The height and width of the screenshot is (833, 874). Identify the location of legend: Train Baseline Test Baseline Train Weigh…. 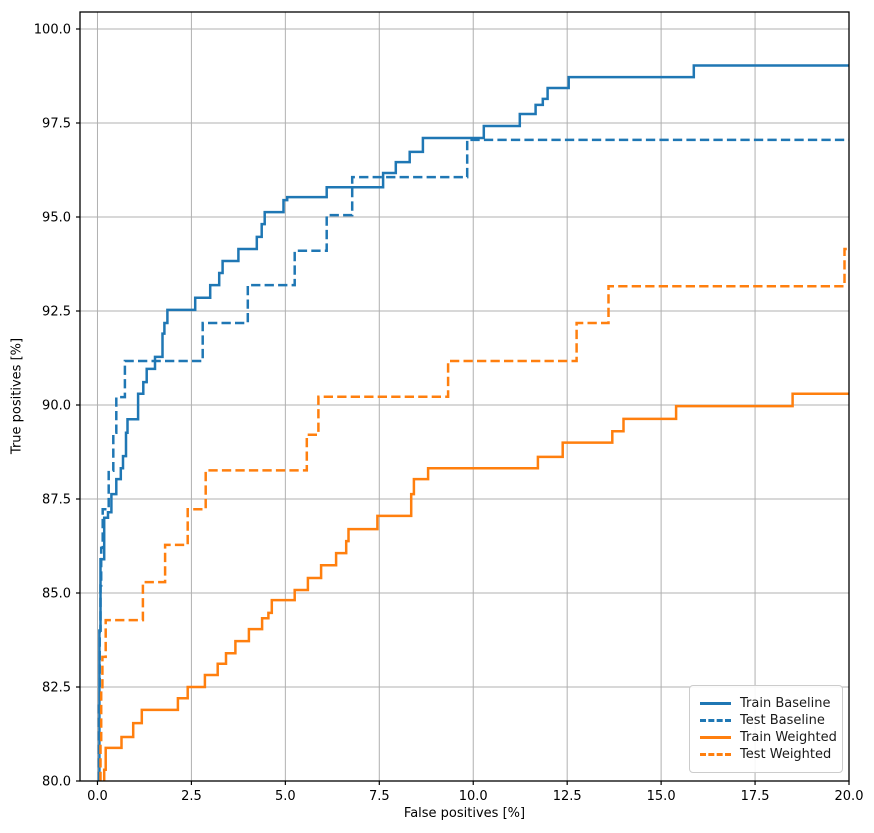
(766, 729).